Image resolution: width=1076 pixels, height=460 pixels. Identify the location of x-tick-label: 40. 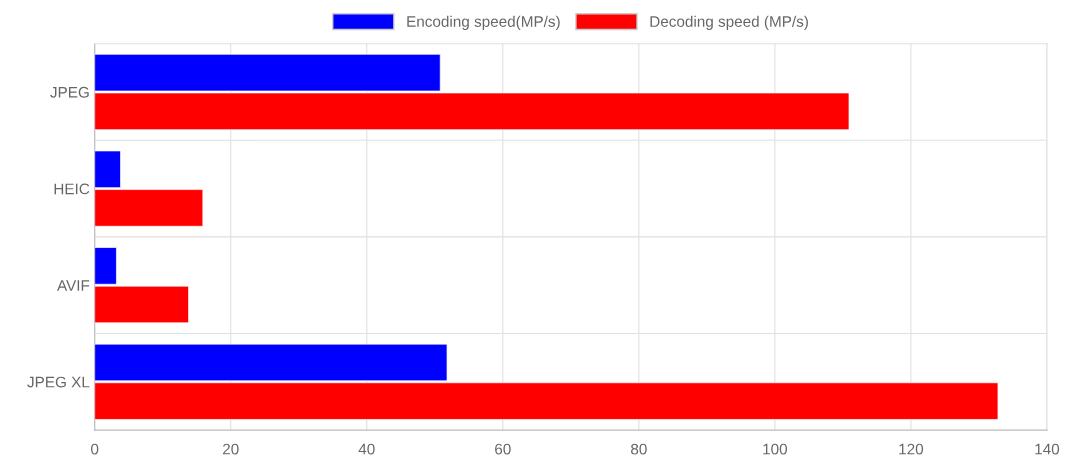
(366, 449).